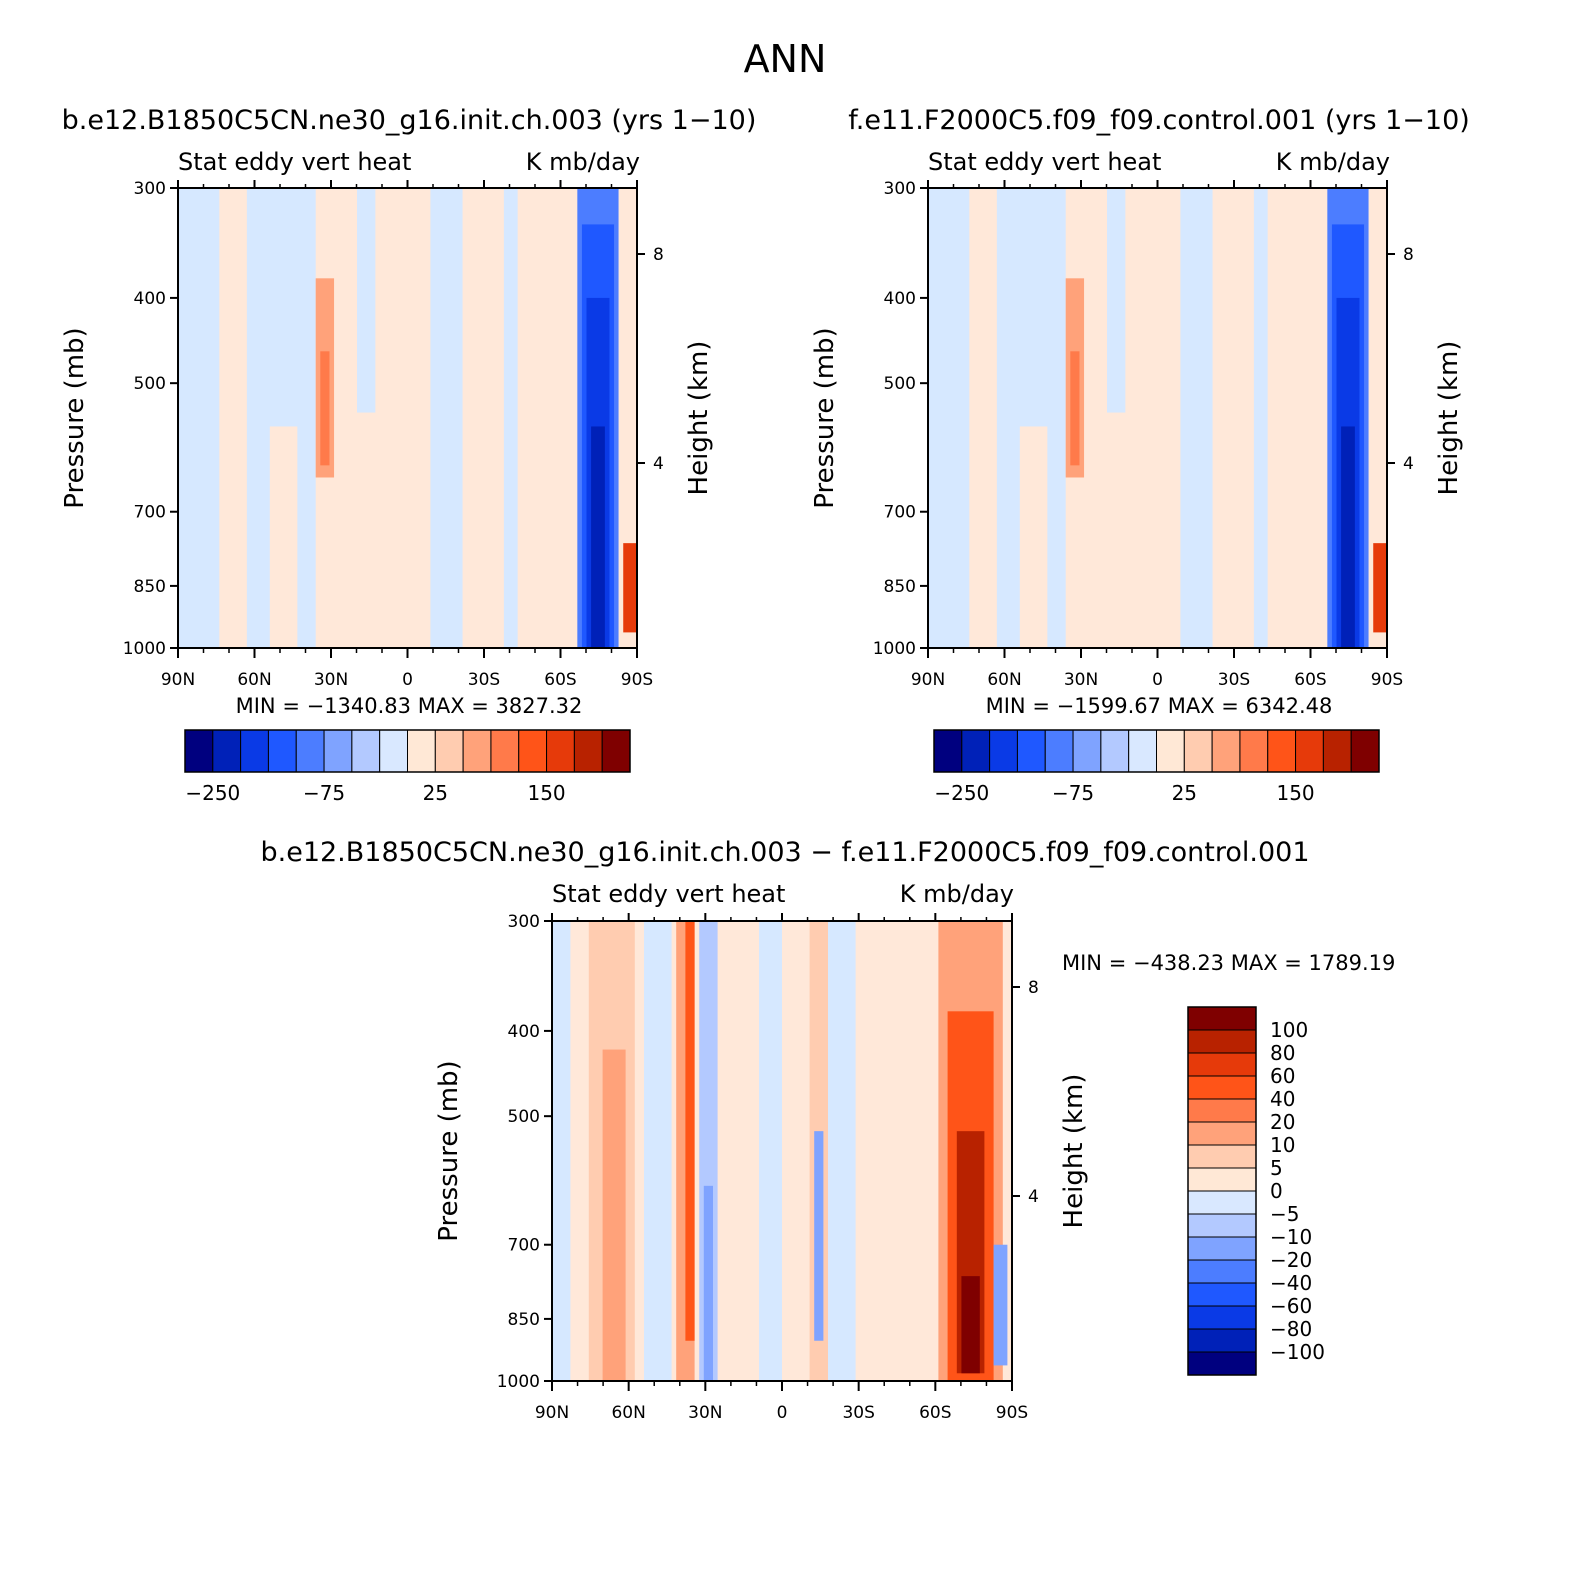 The image size is (1580, 1583). Describe the element at coordinates (894, 649) in the screenshot. I see `panel-2-y-tick-label-5: 1000` at that location.